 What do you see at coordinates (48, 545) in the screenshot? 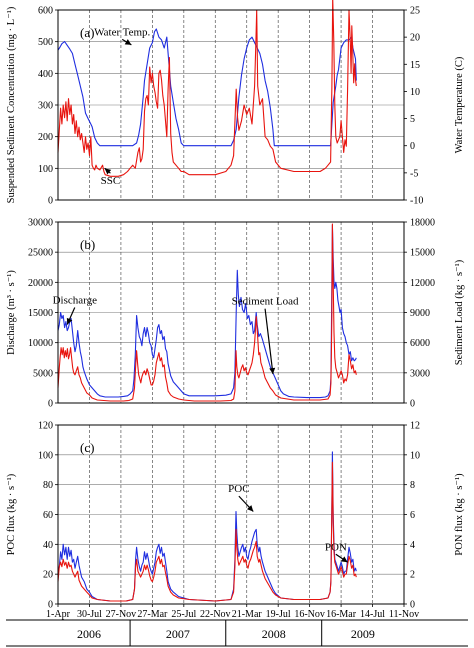
I see `ytick-left-label: 40` at bounding box center [48, 545].